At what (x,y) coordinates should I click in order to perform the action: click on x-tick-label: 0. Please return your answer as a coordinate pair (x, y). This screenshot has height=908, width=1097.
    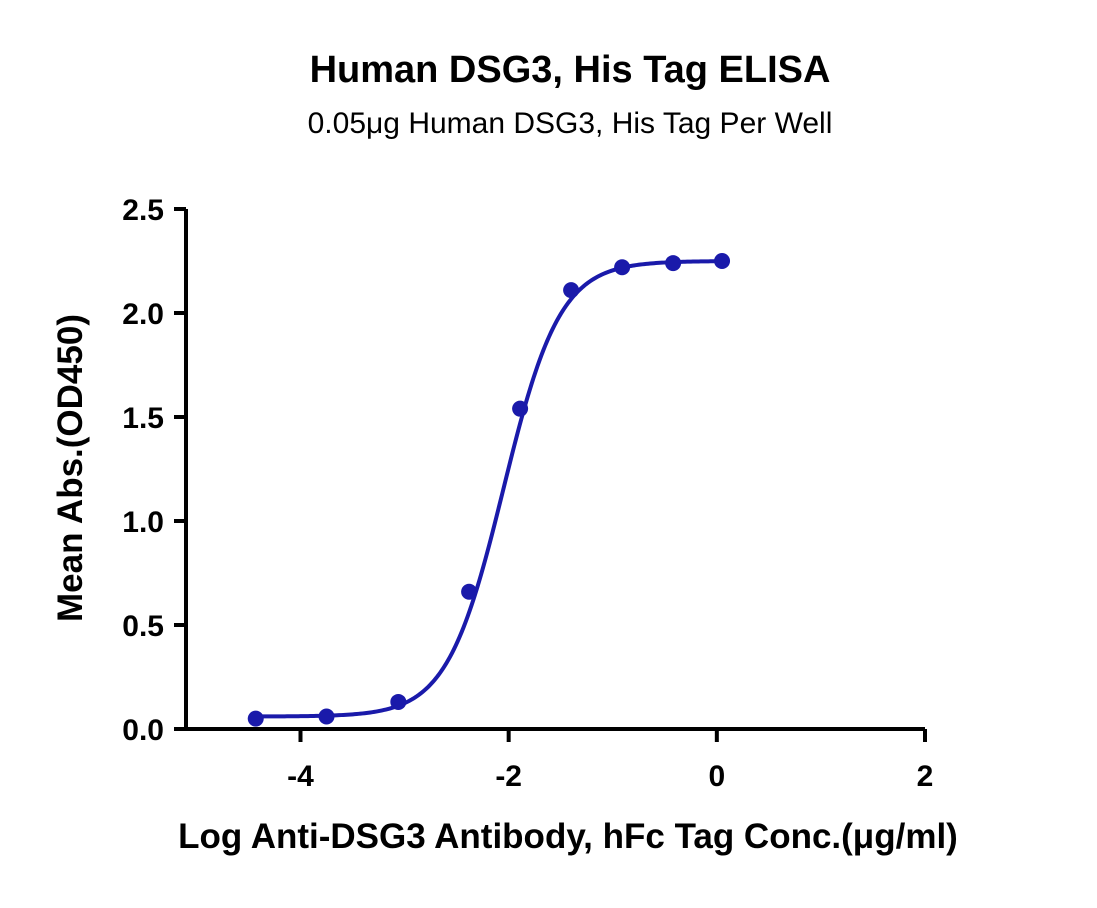
    Looking at the image, I should click on (716, 776).